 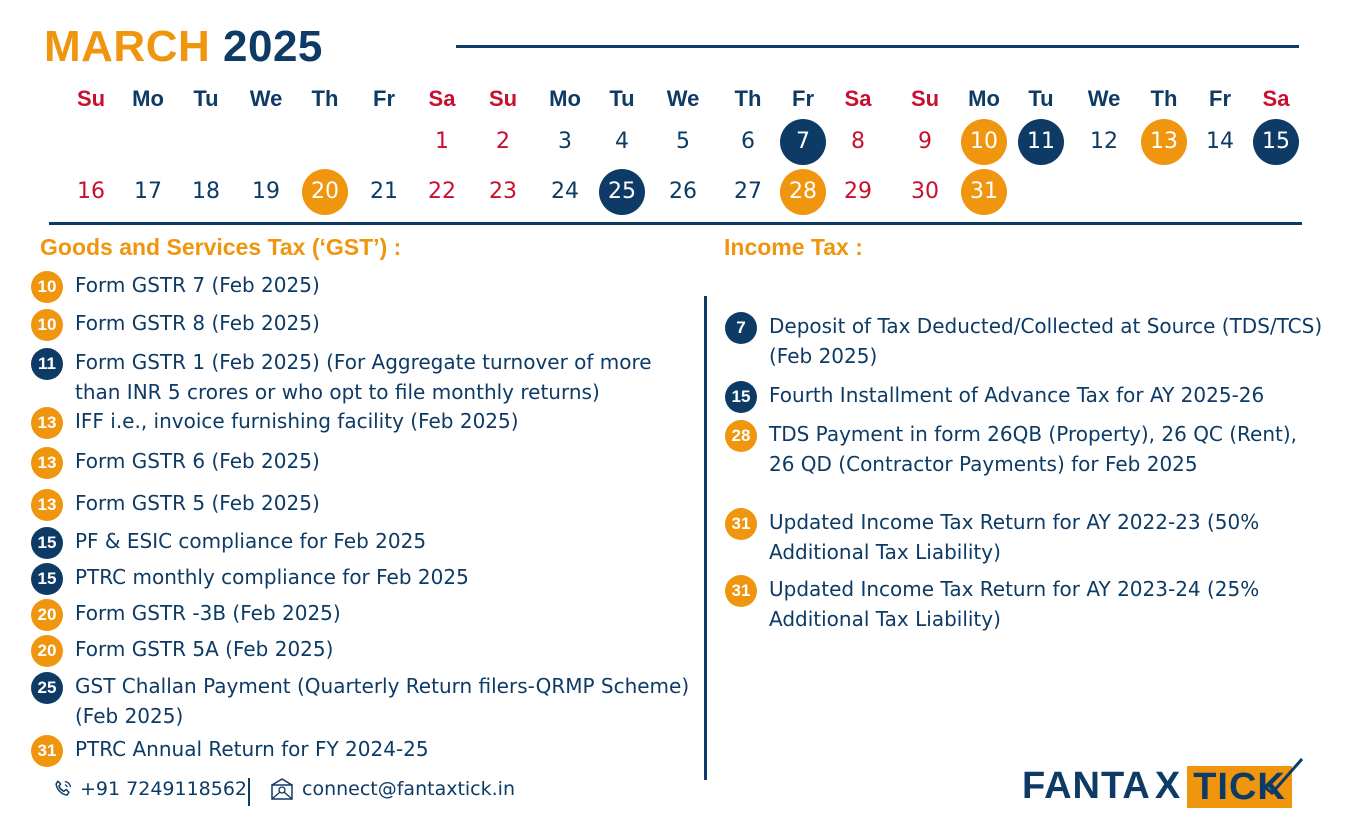 I want to click on phone-icon, so click(x=63, y=789).